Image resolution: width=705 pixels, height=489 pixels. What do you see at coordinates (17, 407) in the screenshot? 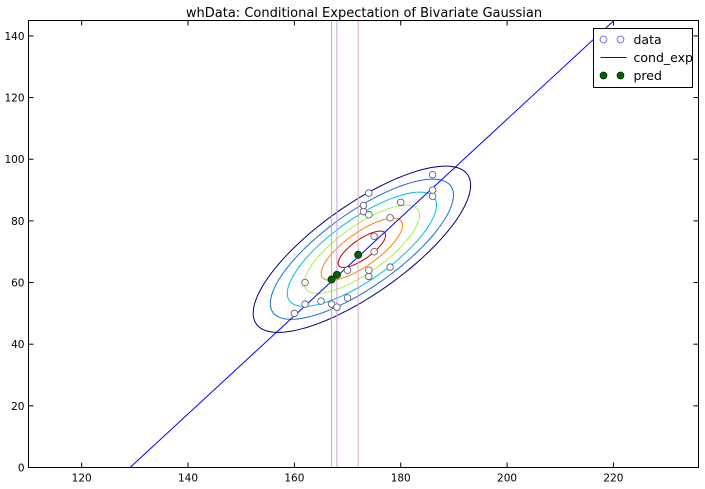
I see `y-tick-label: 20` at bounding box center [17, 407].